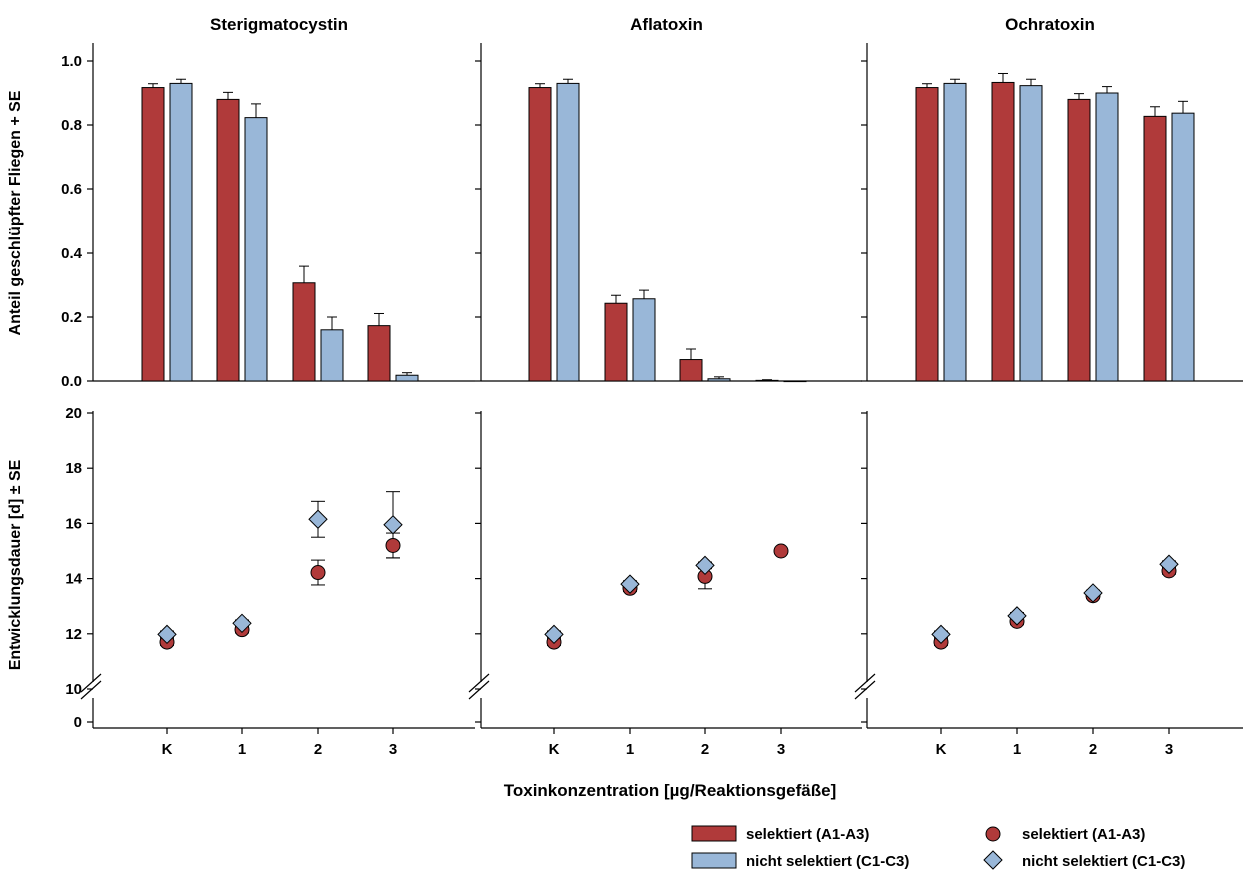  I want to click on legend-swatch-bar-unselected, so click(714, 860).